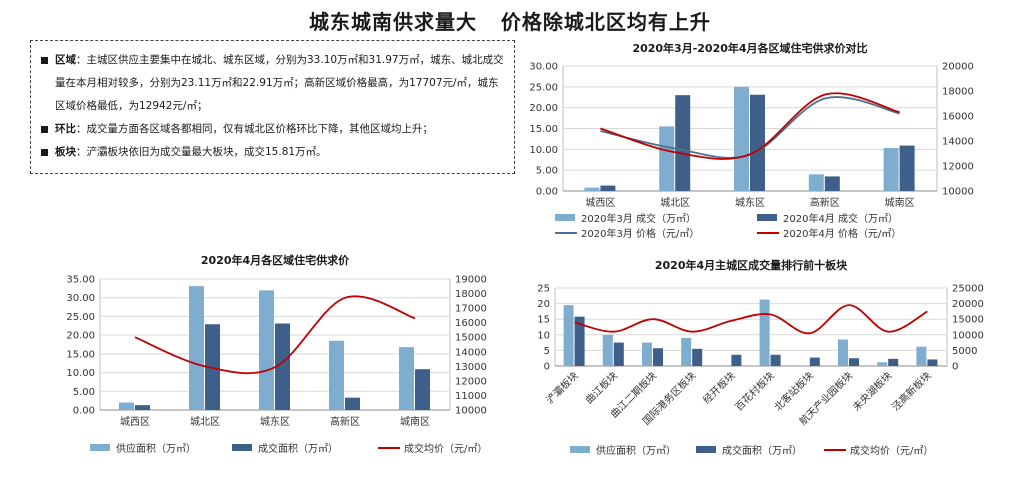  I want to click on y-tick-label: 25, so click(543, 289).